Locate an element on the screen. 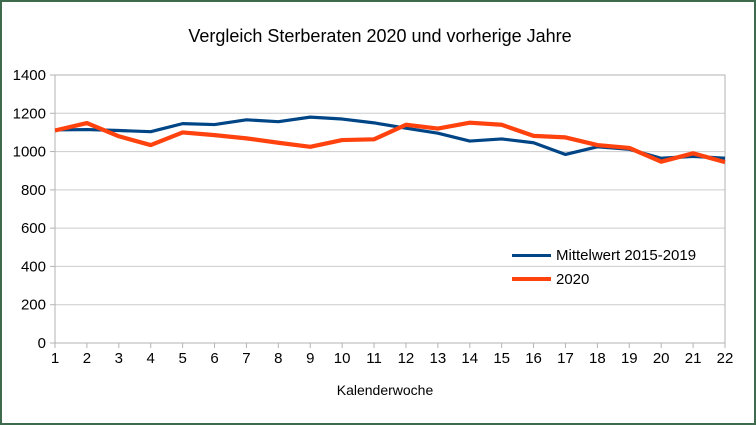  x-tick-label-22: 22 is located at coordinates (725, 358).